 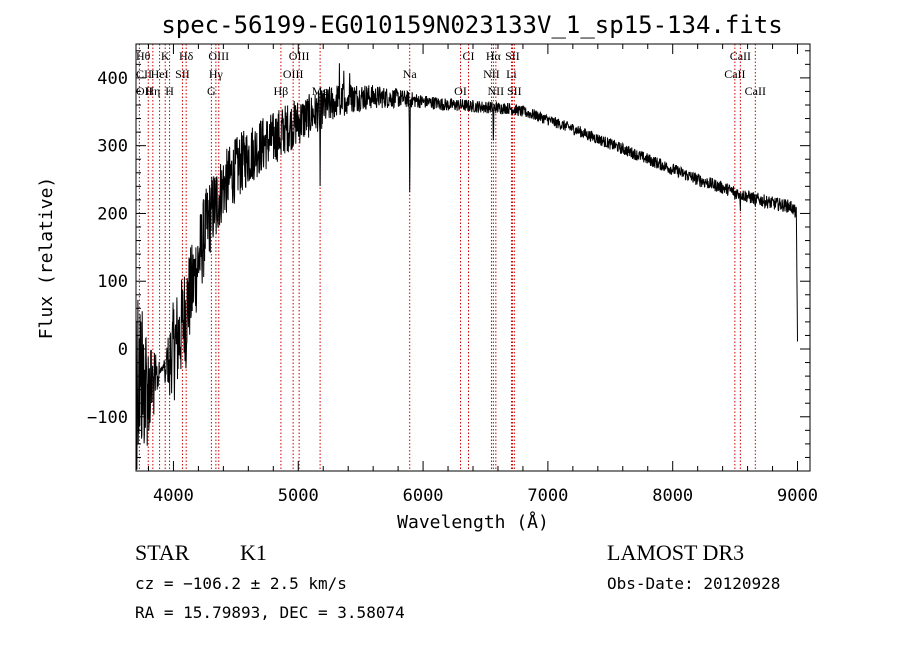 What do you see at coordinates (112, 282) in the screenshot?
I see `y-tick-label: 100` at bounding box center [112, 282].